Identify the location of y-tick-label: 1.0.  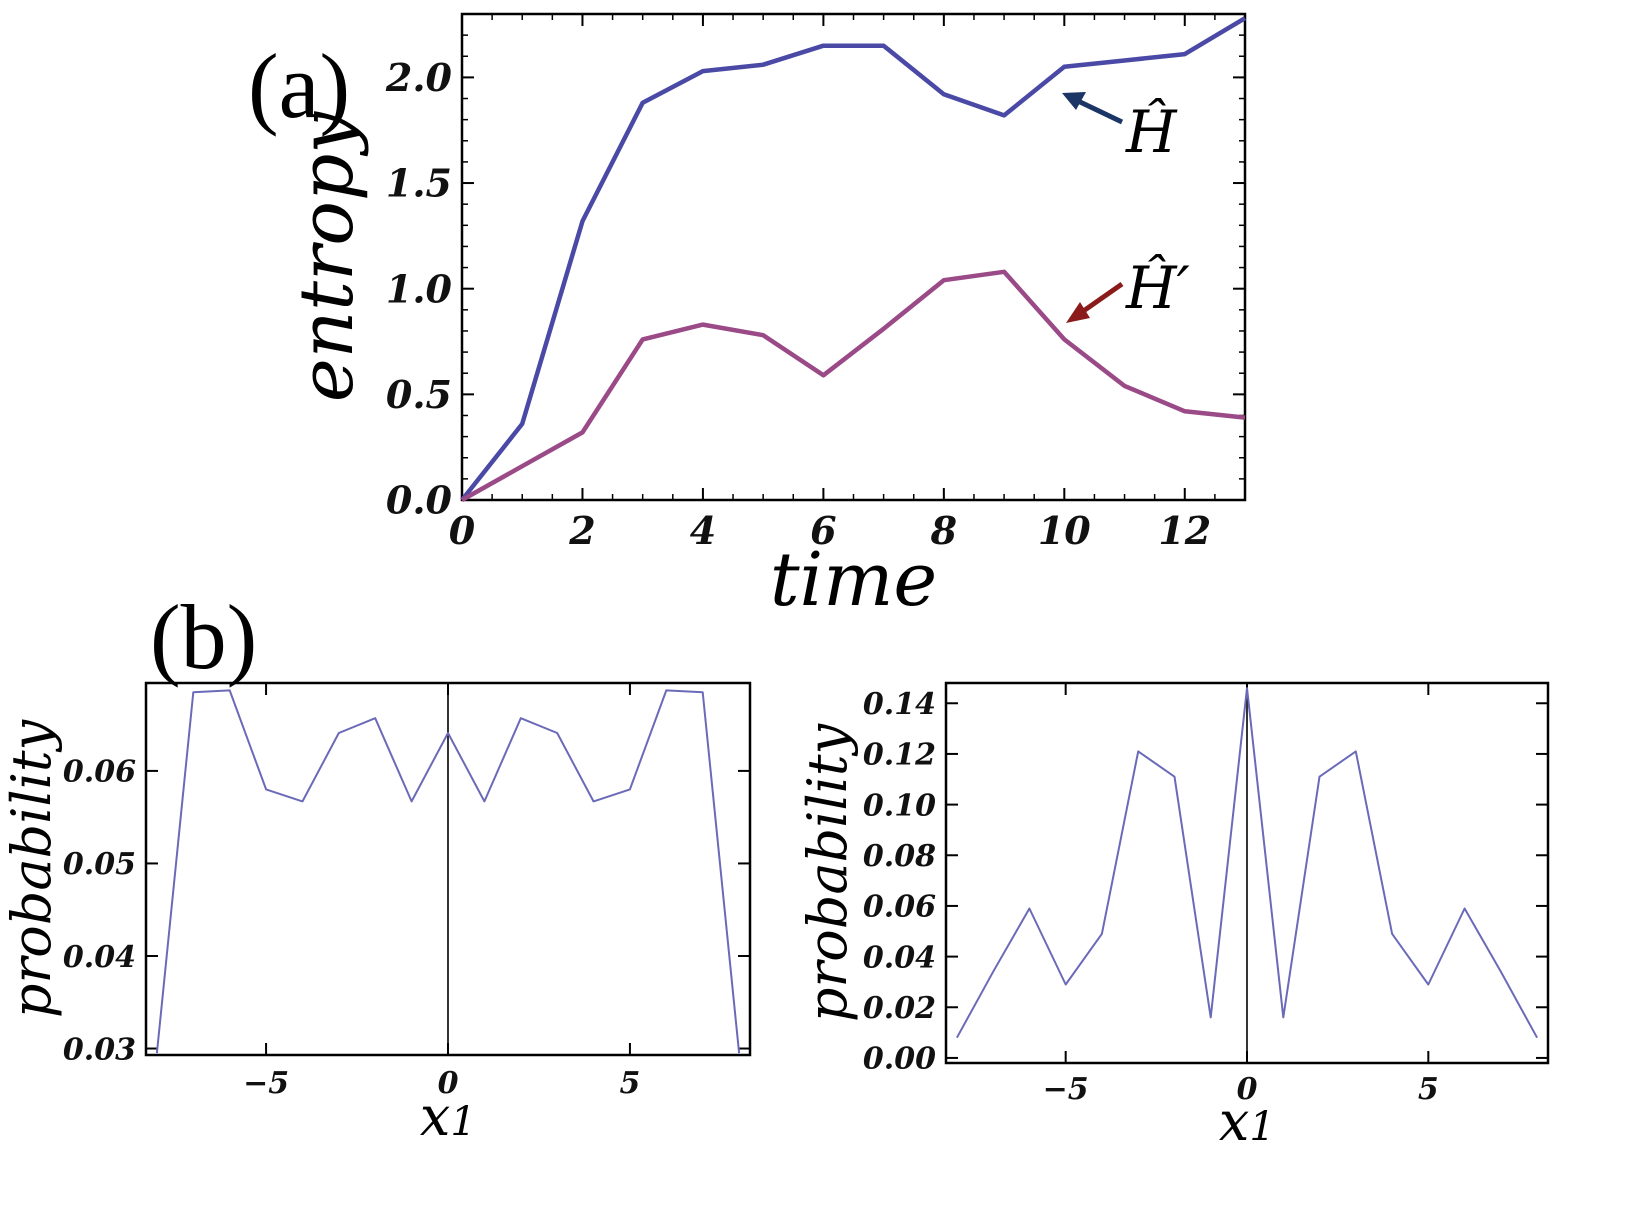
(419, 288).